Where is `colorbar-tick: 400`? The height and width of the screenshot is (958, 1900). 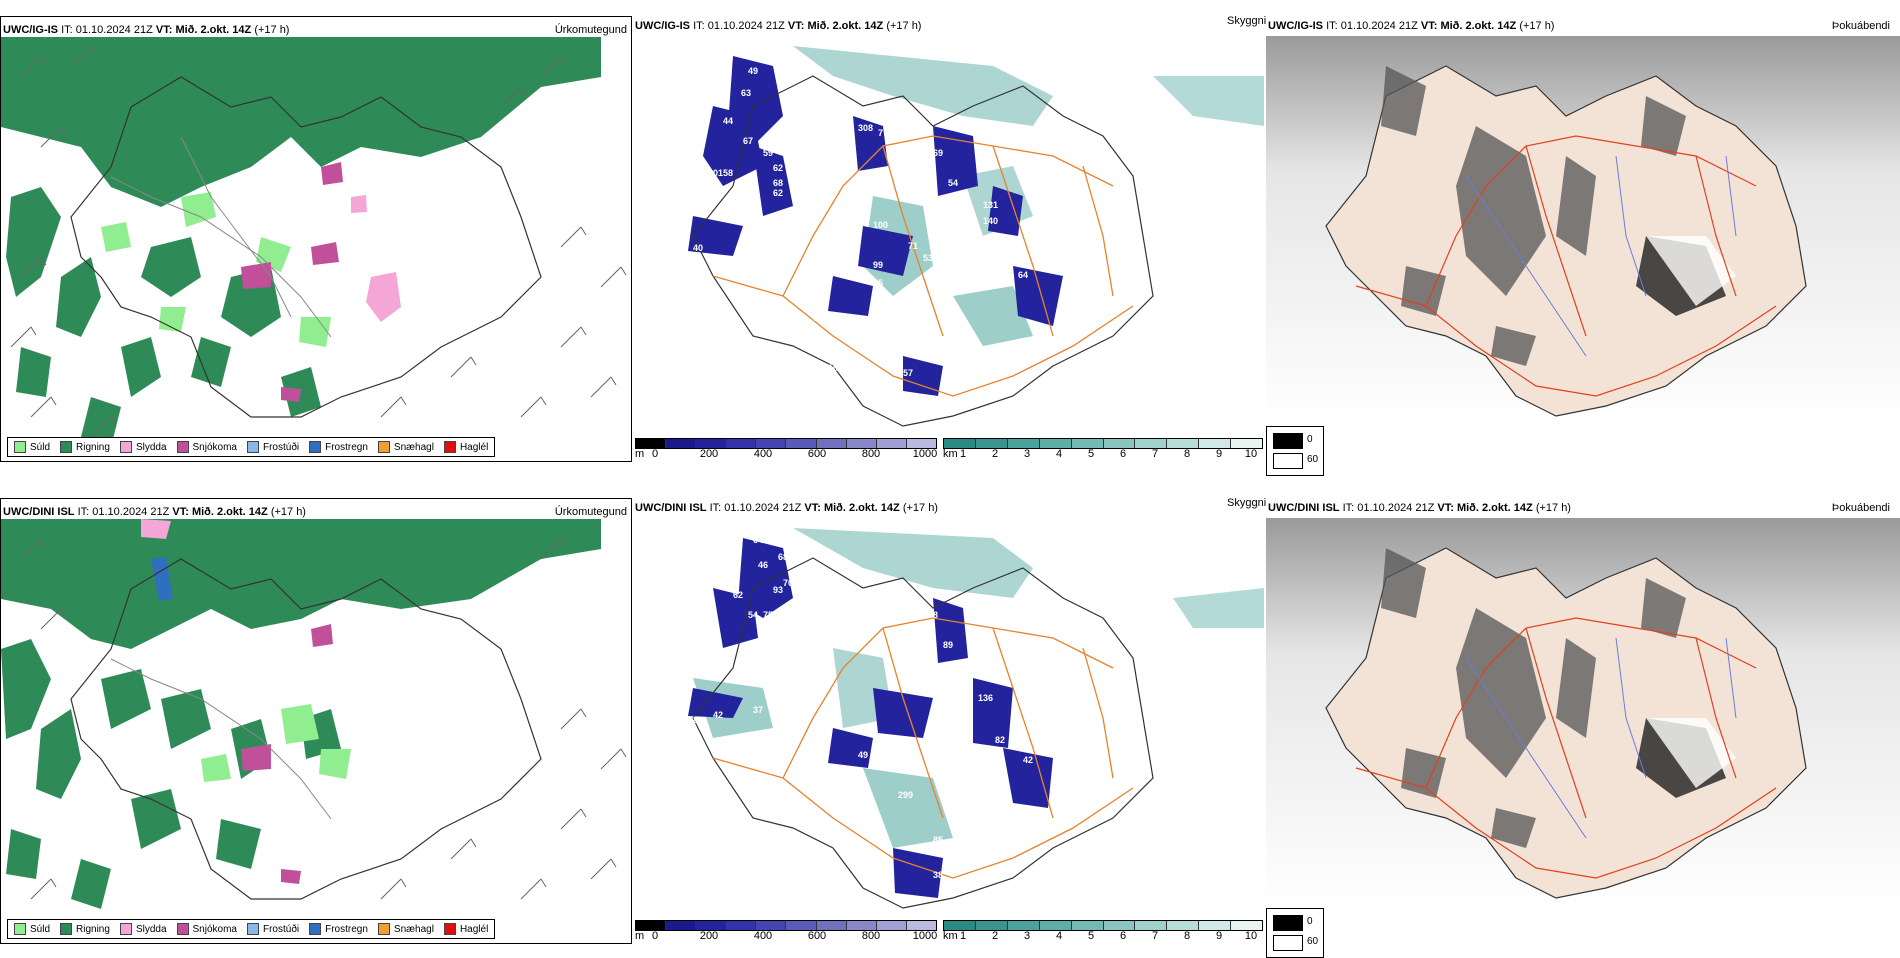 colorbar-tick: 400 is located at coordinates (763, 936).